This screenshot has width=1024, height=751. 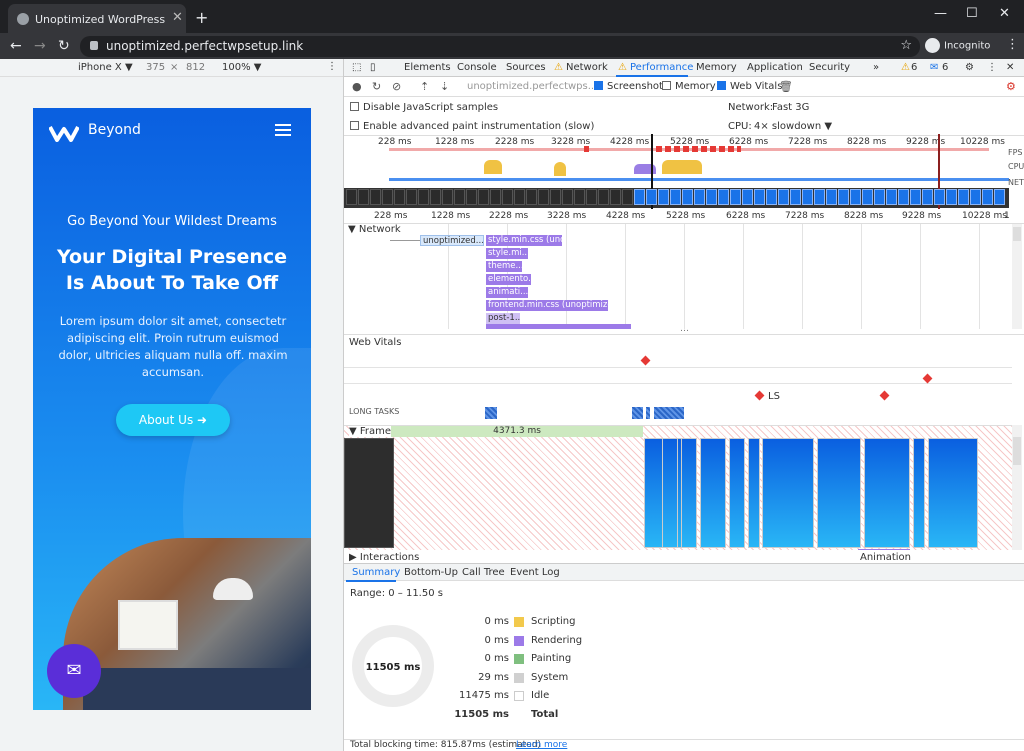 What do you see at coordinates (957, 45) in the screenshot?
I see `incognito-badge: Incognito` at bounding box center [957, 45].